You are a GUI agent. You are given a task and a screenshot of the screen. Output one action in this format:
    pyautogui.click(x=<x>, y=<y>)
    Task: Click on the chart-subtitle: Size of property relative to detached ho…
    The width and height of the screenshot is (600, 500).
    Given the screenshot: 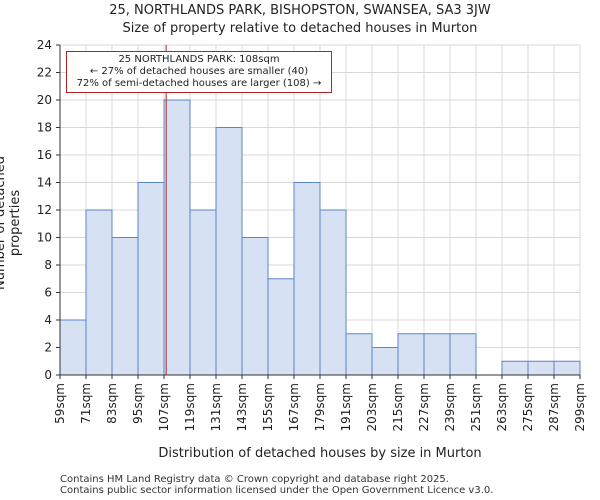 What is the action you would take?
    pyautogui.click(x=300, y=28)
    